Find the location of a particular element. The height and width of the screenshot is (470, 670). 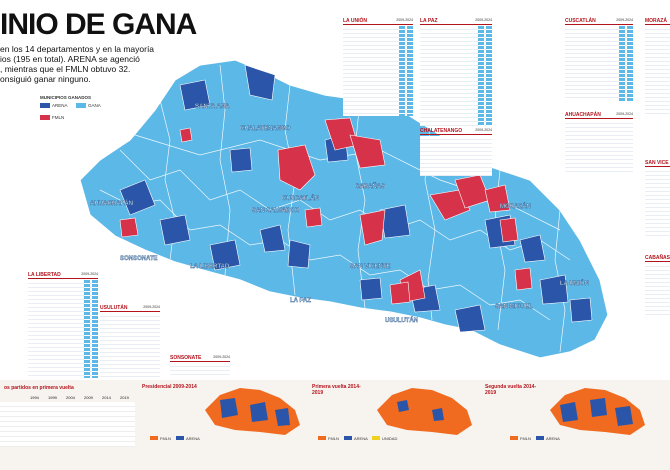

panel-cabanas: CABAÑAS is located at coordinates (657, 286).